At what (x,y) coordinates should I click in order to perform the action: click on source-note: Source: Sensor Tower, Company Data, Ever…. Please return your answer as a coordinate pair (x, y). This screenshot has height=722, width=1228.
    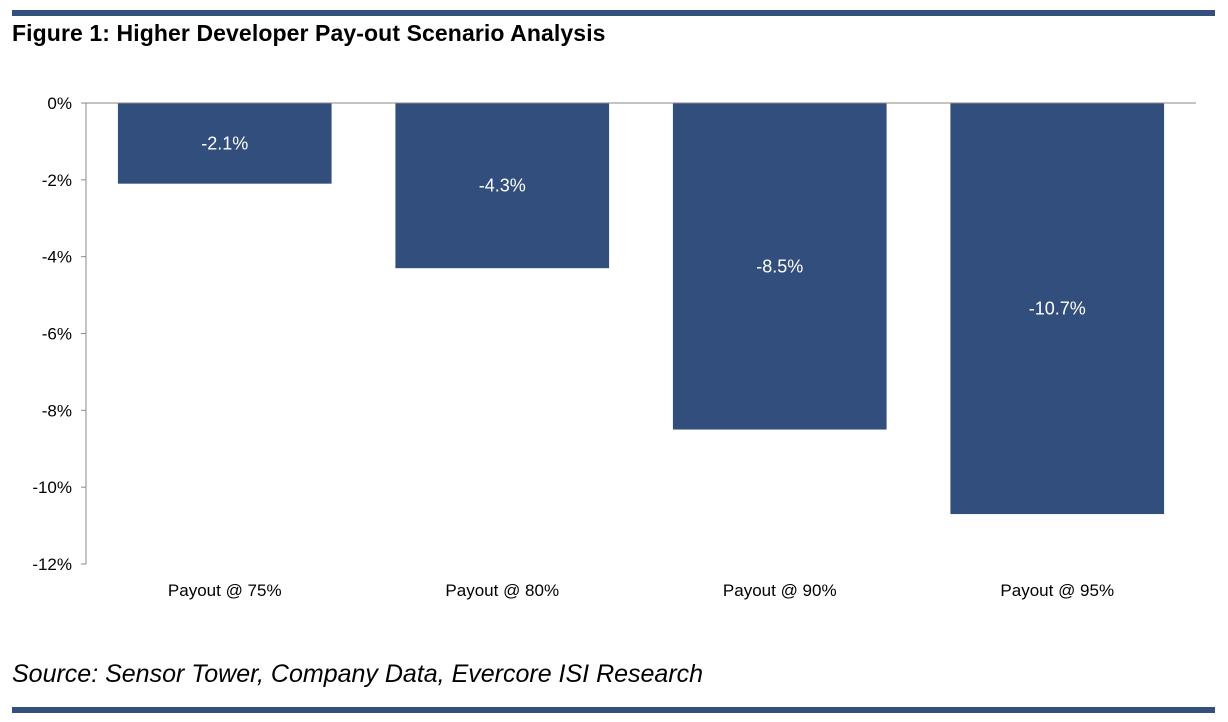
    Looking at the image, I should click on (358, 674).